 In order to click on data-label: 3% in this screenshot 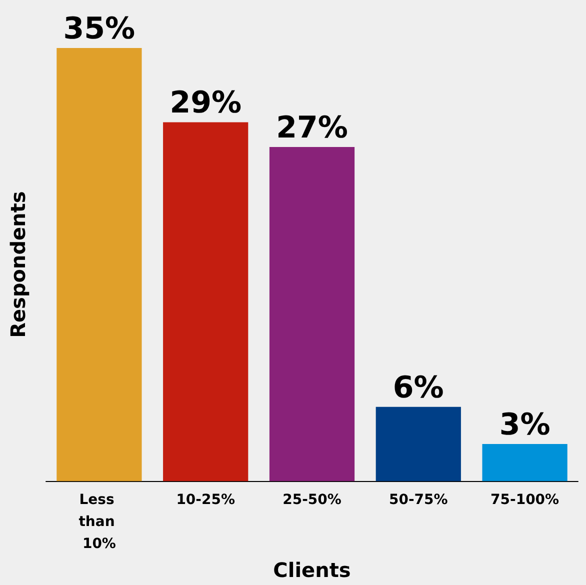, I will do `click(524, 424)`.